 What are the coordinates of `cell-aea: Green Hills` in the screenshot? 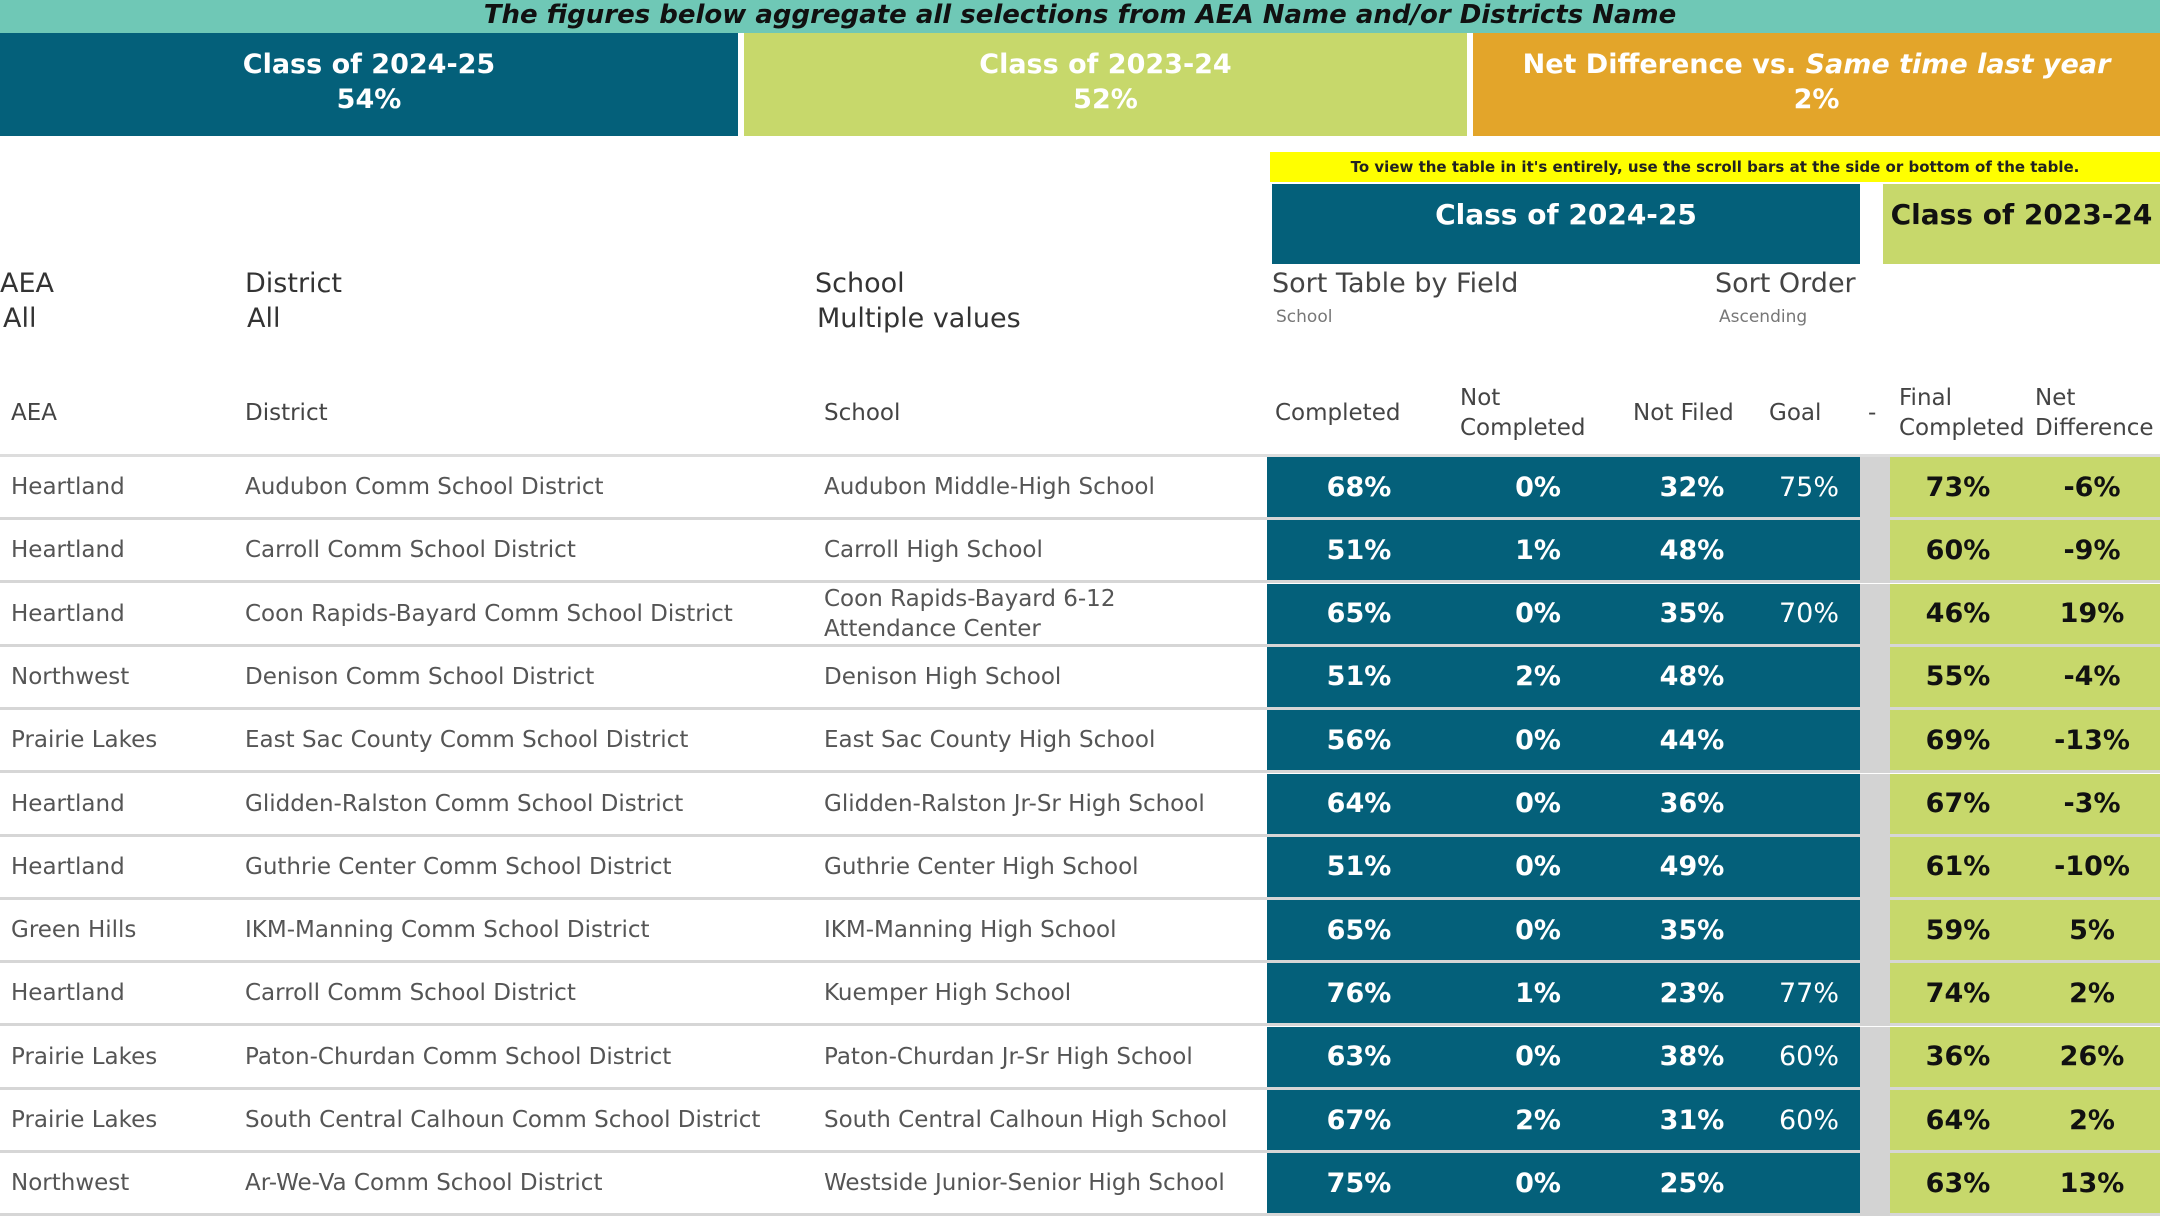 It's located at (74, 930).